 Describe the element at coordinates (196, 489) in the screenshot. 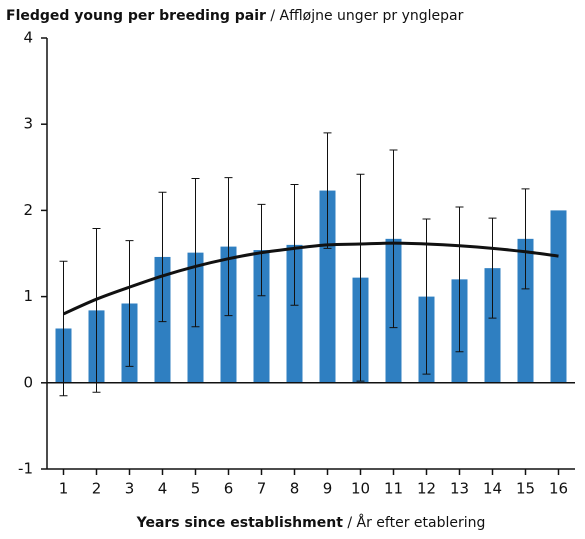

I see `x-tick-label: 5` at that location.